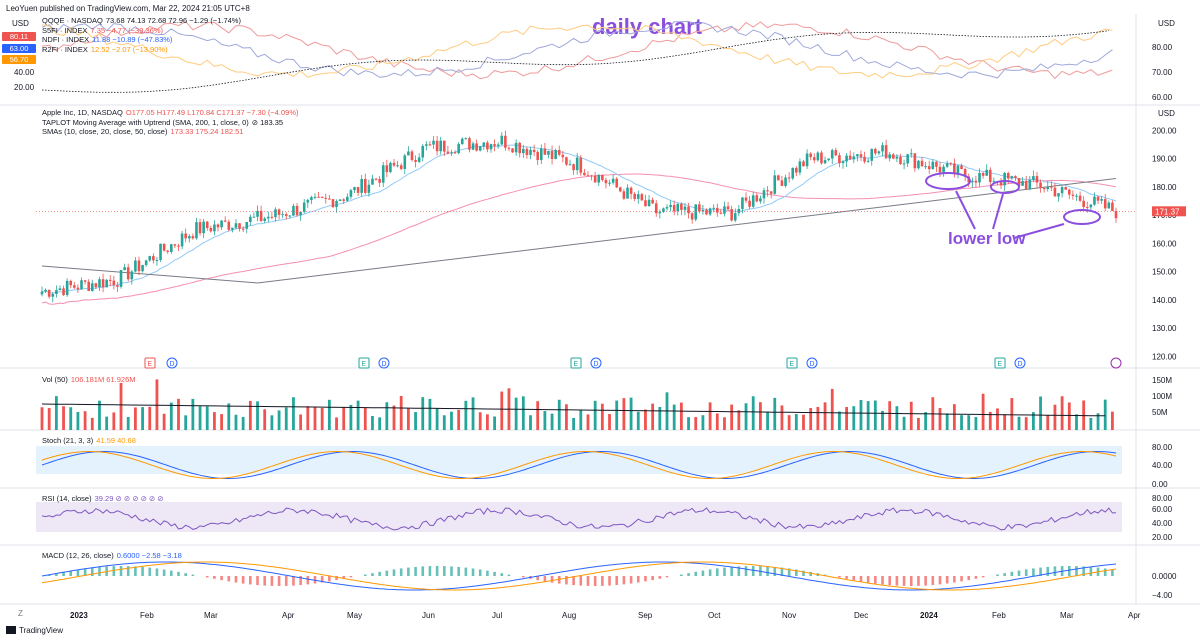 The height and width of the screenshot is (640, 1200). Describe the element at coordinates (998, 211) in the screenshot. I see `annotation-arrow` at that location.